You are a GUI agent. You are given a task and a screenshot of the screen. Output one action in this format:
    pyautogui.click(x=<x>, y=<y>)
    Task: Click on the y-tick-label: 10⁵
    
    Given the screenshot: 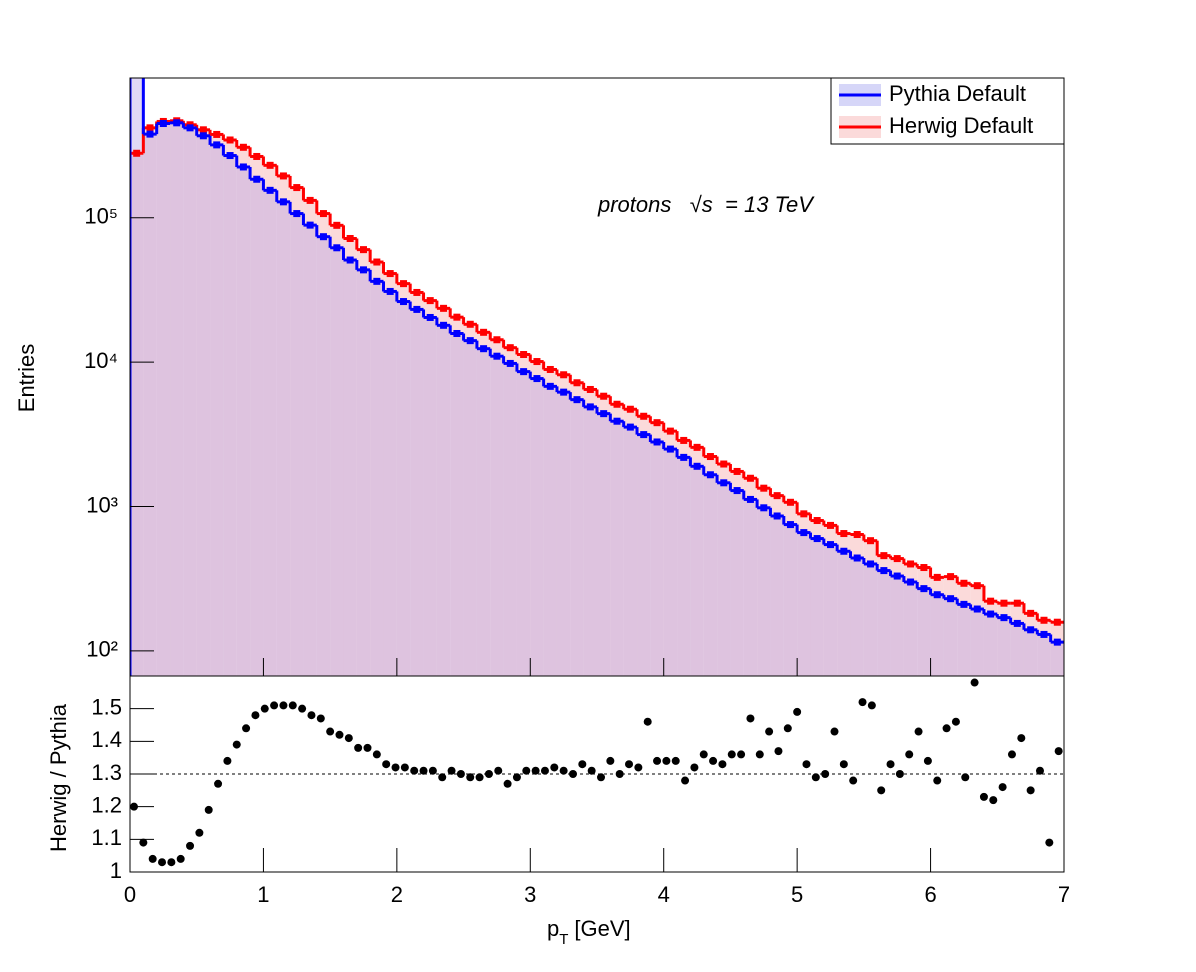 What is the action you would take?
    pyautogui.click(x=101, y=216)
    